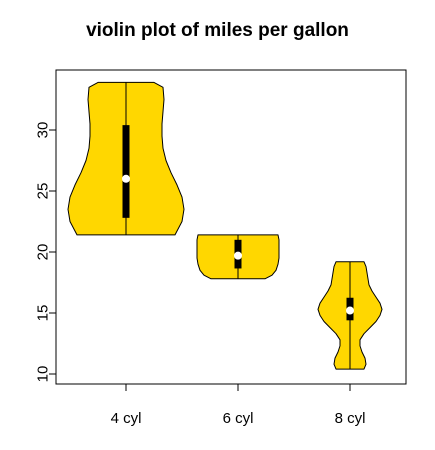 The height and width of the screenshot is (450, 435). What do you see at coordinates (126, 418) in the screenshot?
I see `x-tick-label: 4 cyl` at bounding box center [126, 418].